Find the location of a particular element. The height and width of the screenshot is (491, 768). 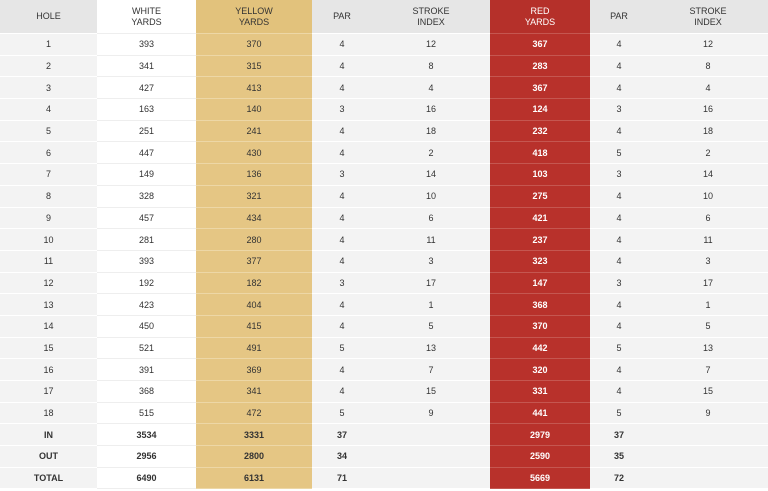

header-cell: WHITE YARDS is located at coordinates (146, 17).